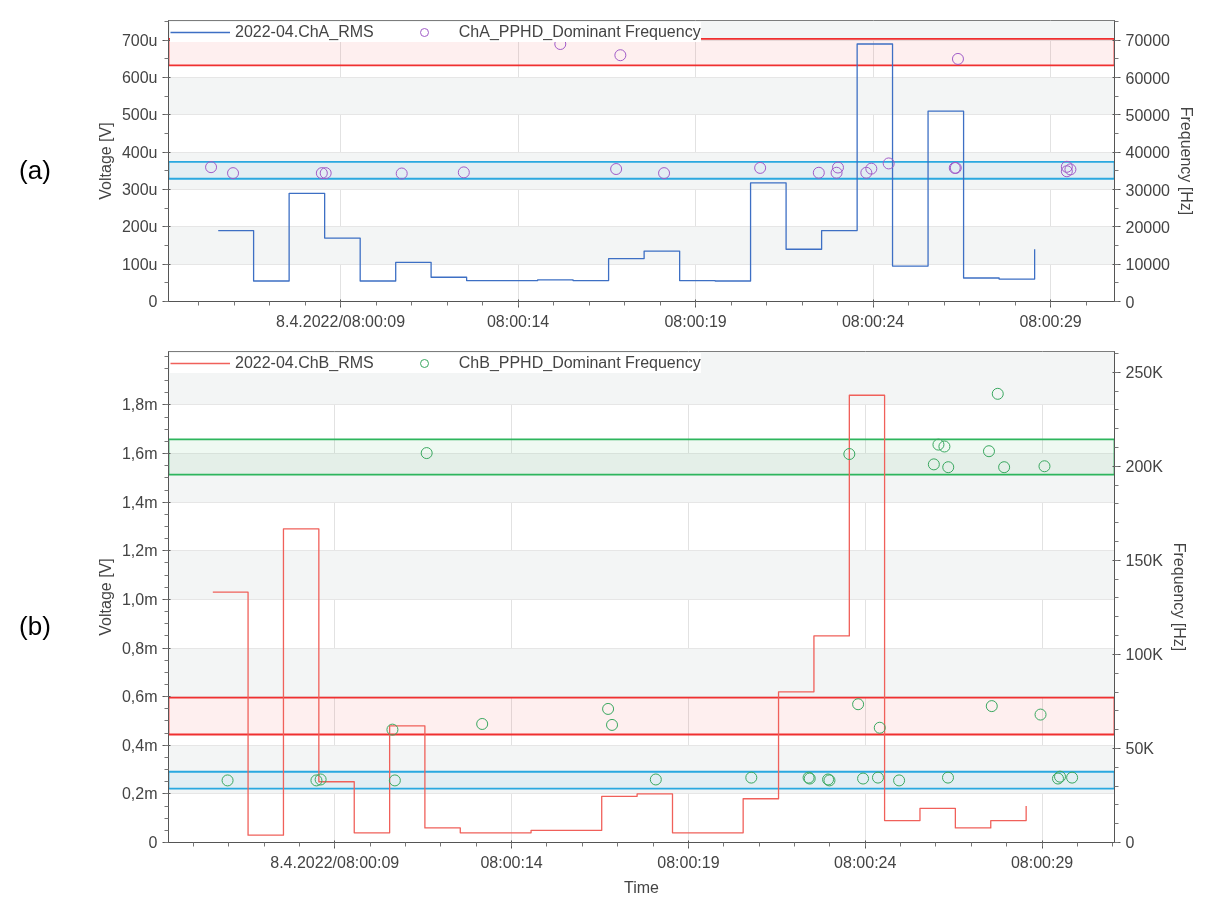 This screenshot has width=1205, height=904. What do you see at coordinates (139, 745) in the screenshot?
I see `y-tick-label: 0,4m` at bounding box center [139, 745].